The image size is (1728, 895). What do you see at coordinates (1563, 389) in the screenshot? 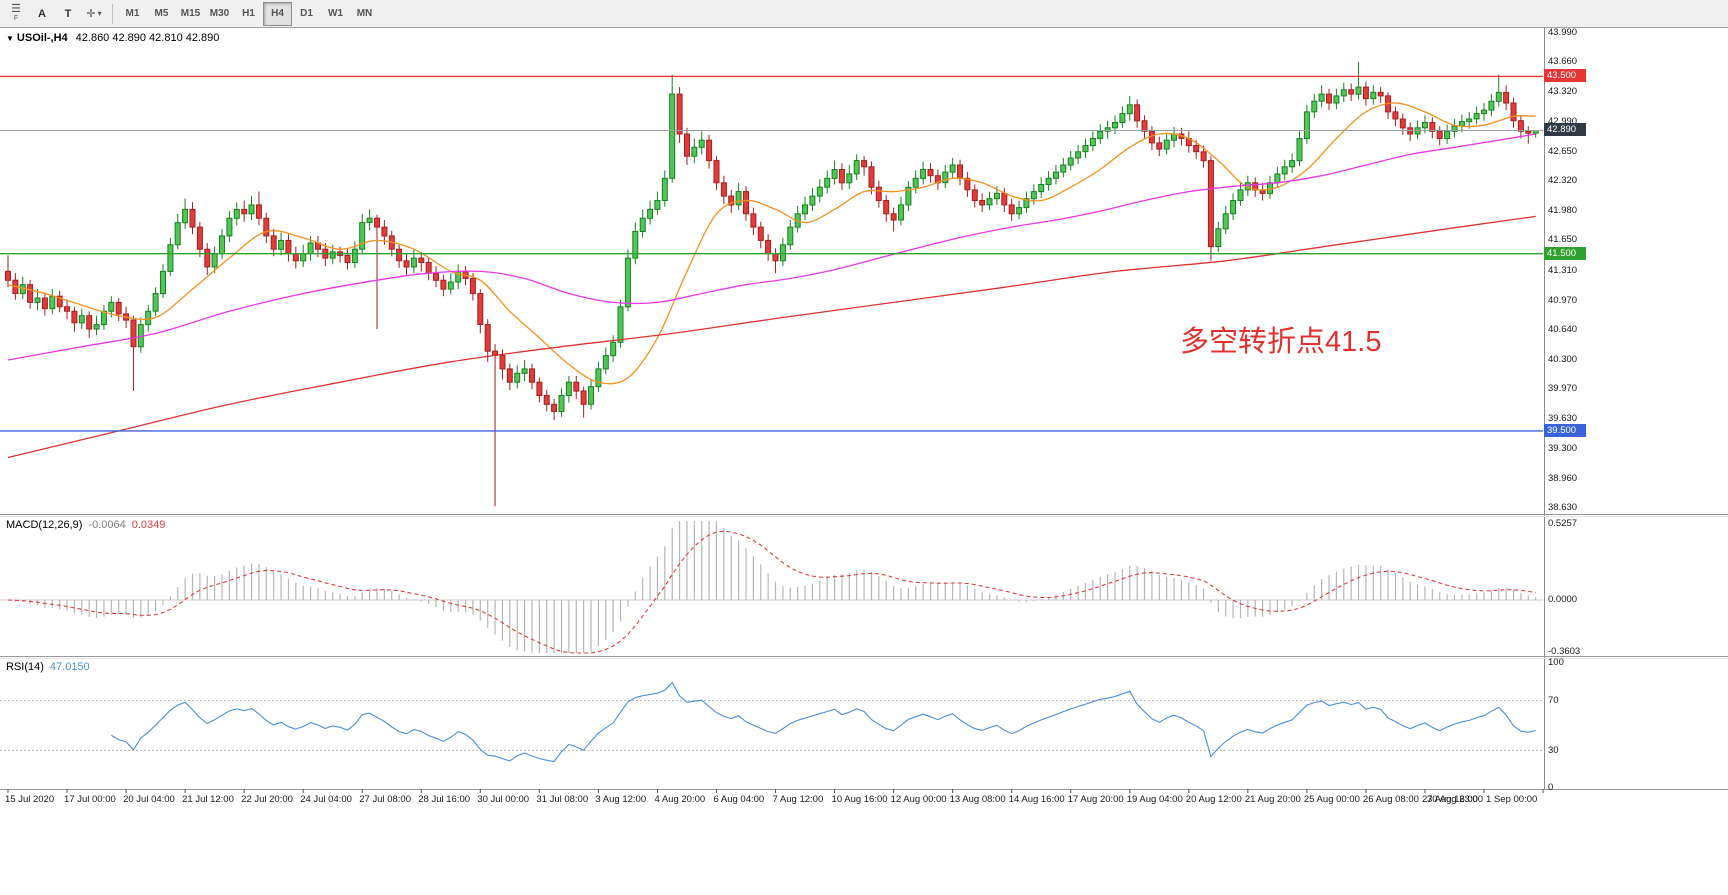
I see `price-axis-label: 39.970` at bounding box center [1563, 389].